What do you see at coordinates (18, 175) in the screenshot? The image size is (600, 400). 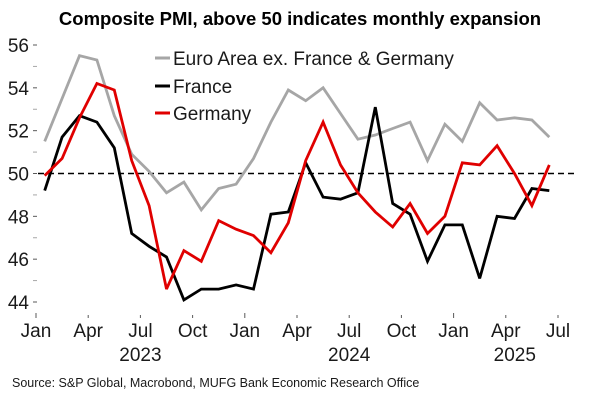 I see `y-tick-label: 50` at bounding box center [18, 175].